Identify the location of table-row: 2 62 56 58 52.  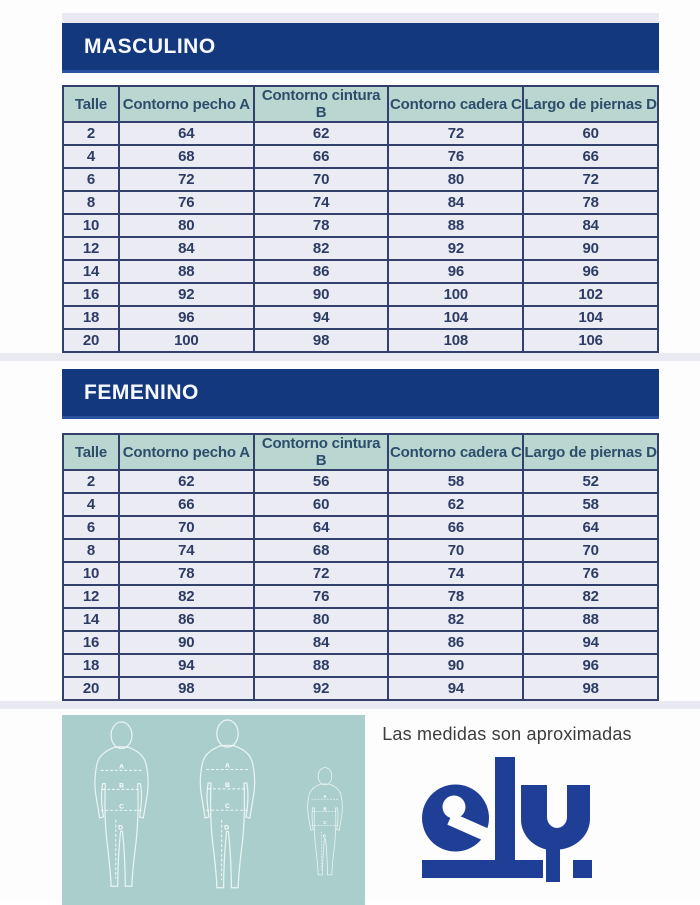
(360, 481).